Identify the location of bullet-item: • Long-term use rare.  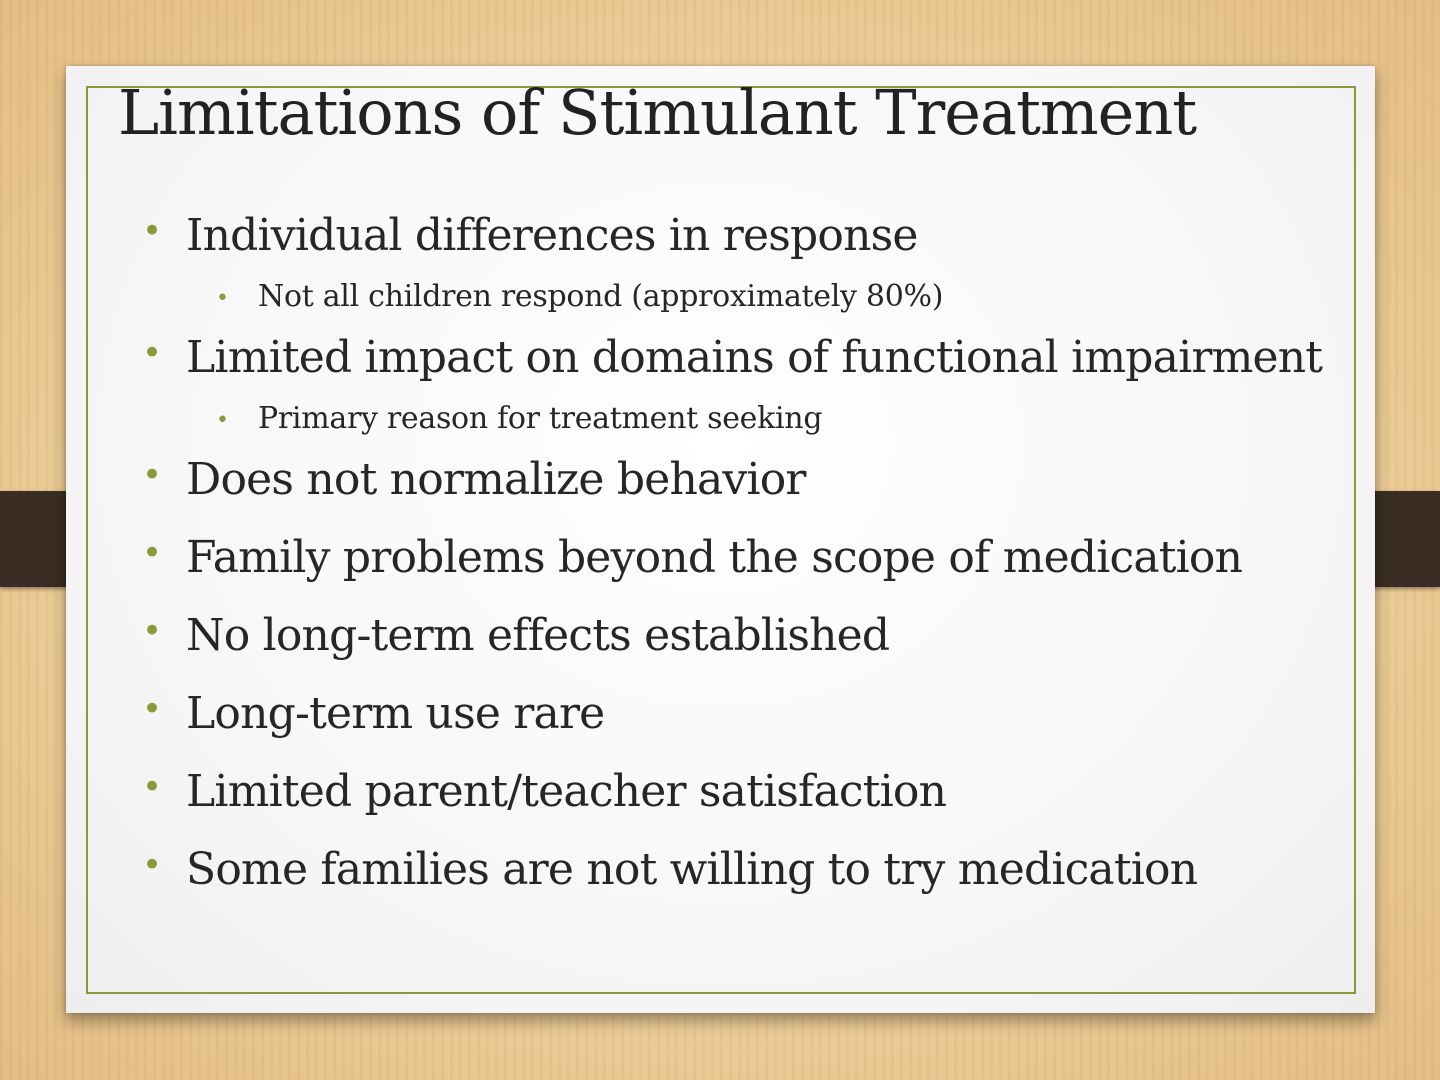
(754, 714).